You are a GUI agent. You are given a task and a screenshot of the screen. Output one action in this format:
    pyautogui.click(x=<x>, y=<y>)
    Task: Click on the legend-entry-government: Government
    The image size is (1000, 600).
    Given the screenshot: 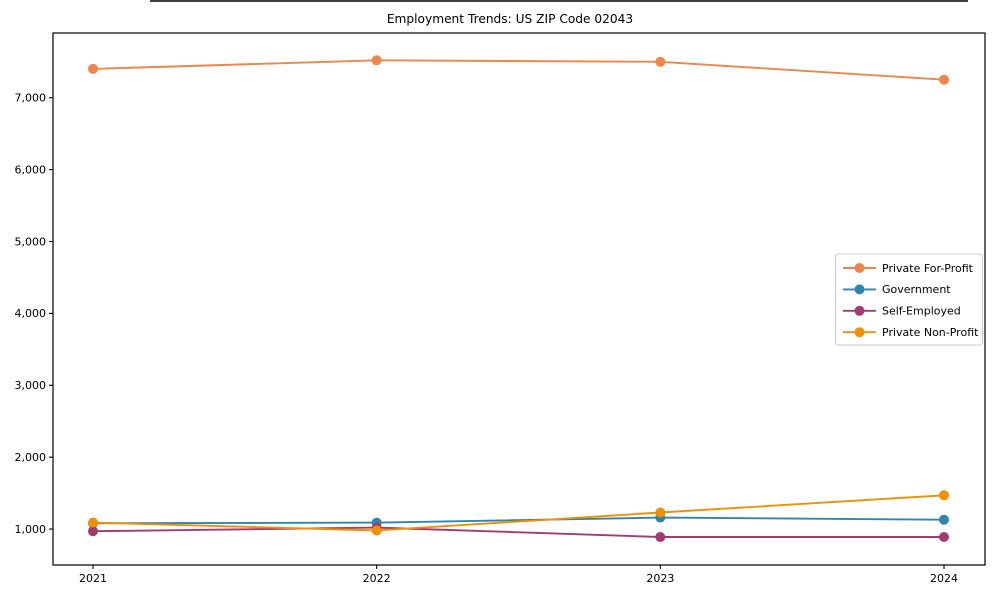 What is the action you would take?
    pyautogui.click(x=897, y=289)
    